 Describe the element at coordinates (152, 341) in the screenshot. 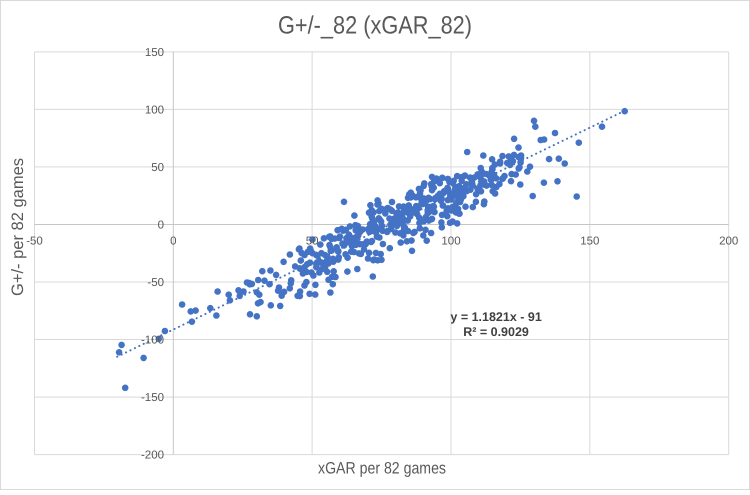

I see `svg-text: -100` at that location.